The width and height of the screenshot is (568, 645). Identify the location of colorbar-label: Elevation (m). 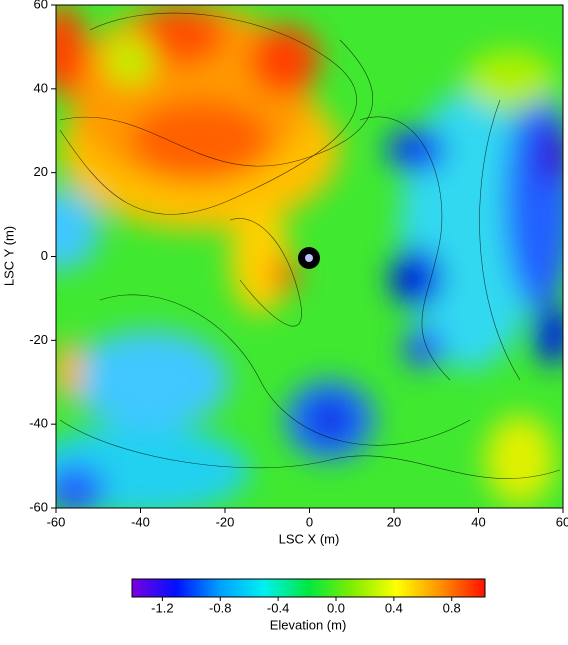
(308, 624).